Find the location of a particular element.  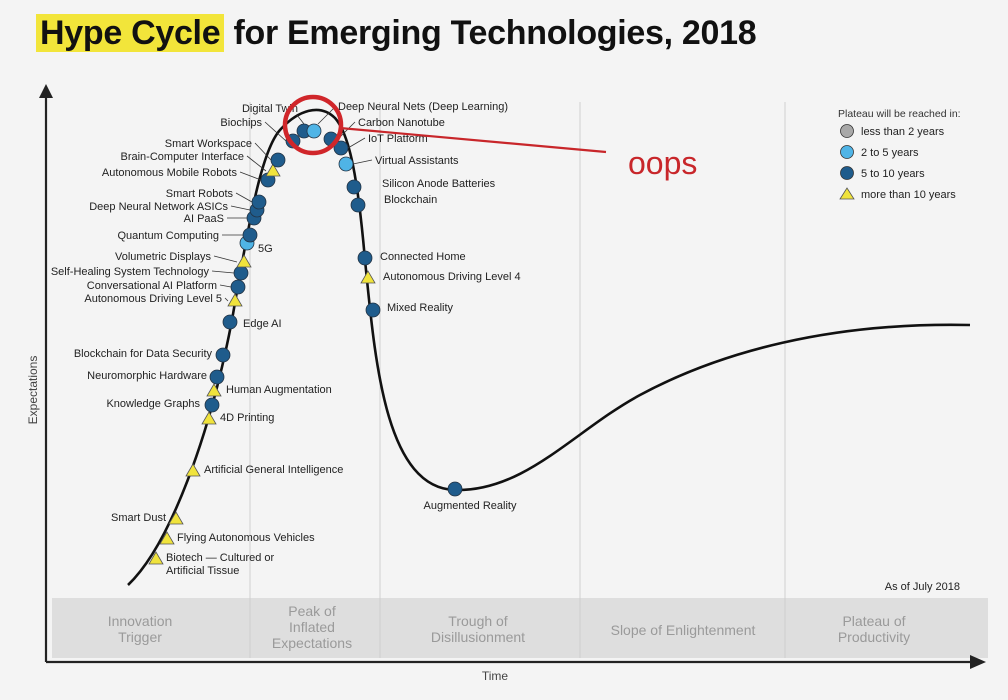

leader-autonomous-mobile-robots is located at coordinates (250, 176).